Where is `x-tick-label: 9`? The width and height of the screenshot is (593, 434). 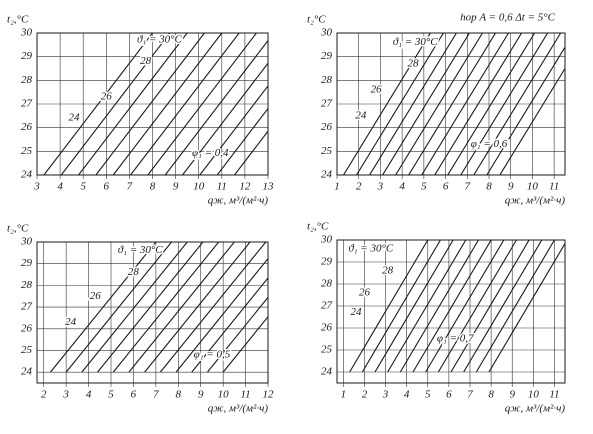
x-tick-label: 9 is located at coordinates (512, 395).